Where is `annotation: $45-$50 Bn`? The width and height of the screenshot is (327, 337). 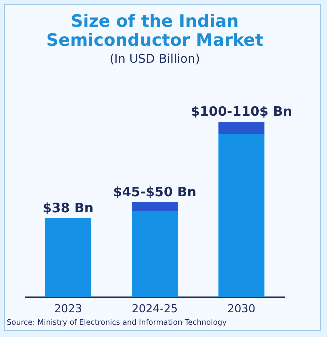
annotation: $45-$50 Bn is located at coordinates (155, 193).